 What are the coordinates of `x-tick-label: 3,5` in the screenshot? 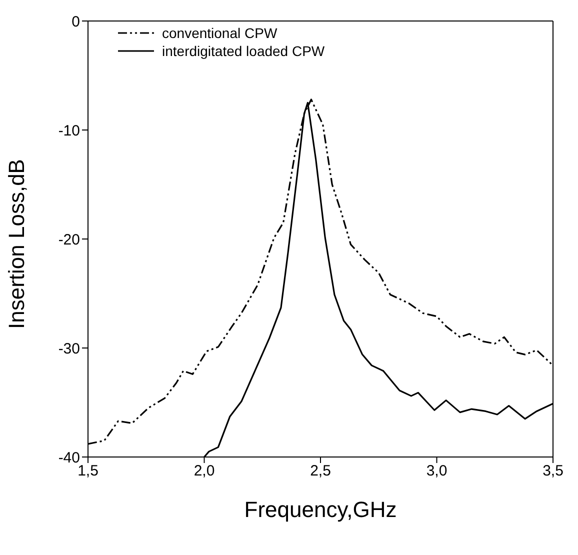 It's located at (553, 471).